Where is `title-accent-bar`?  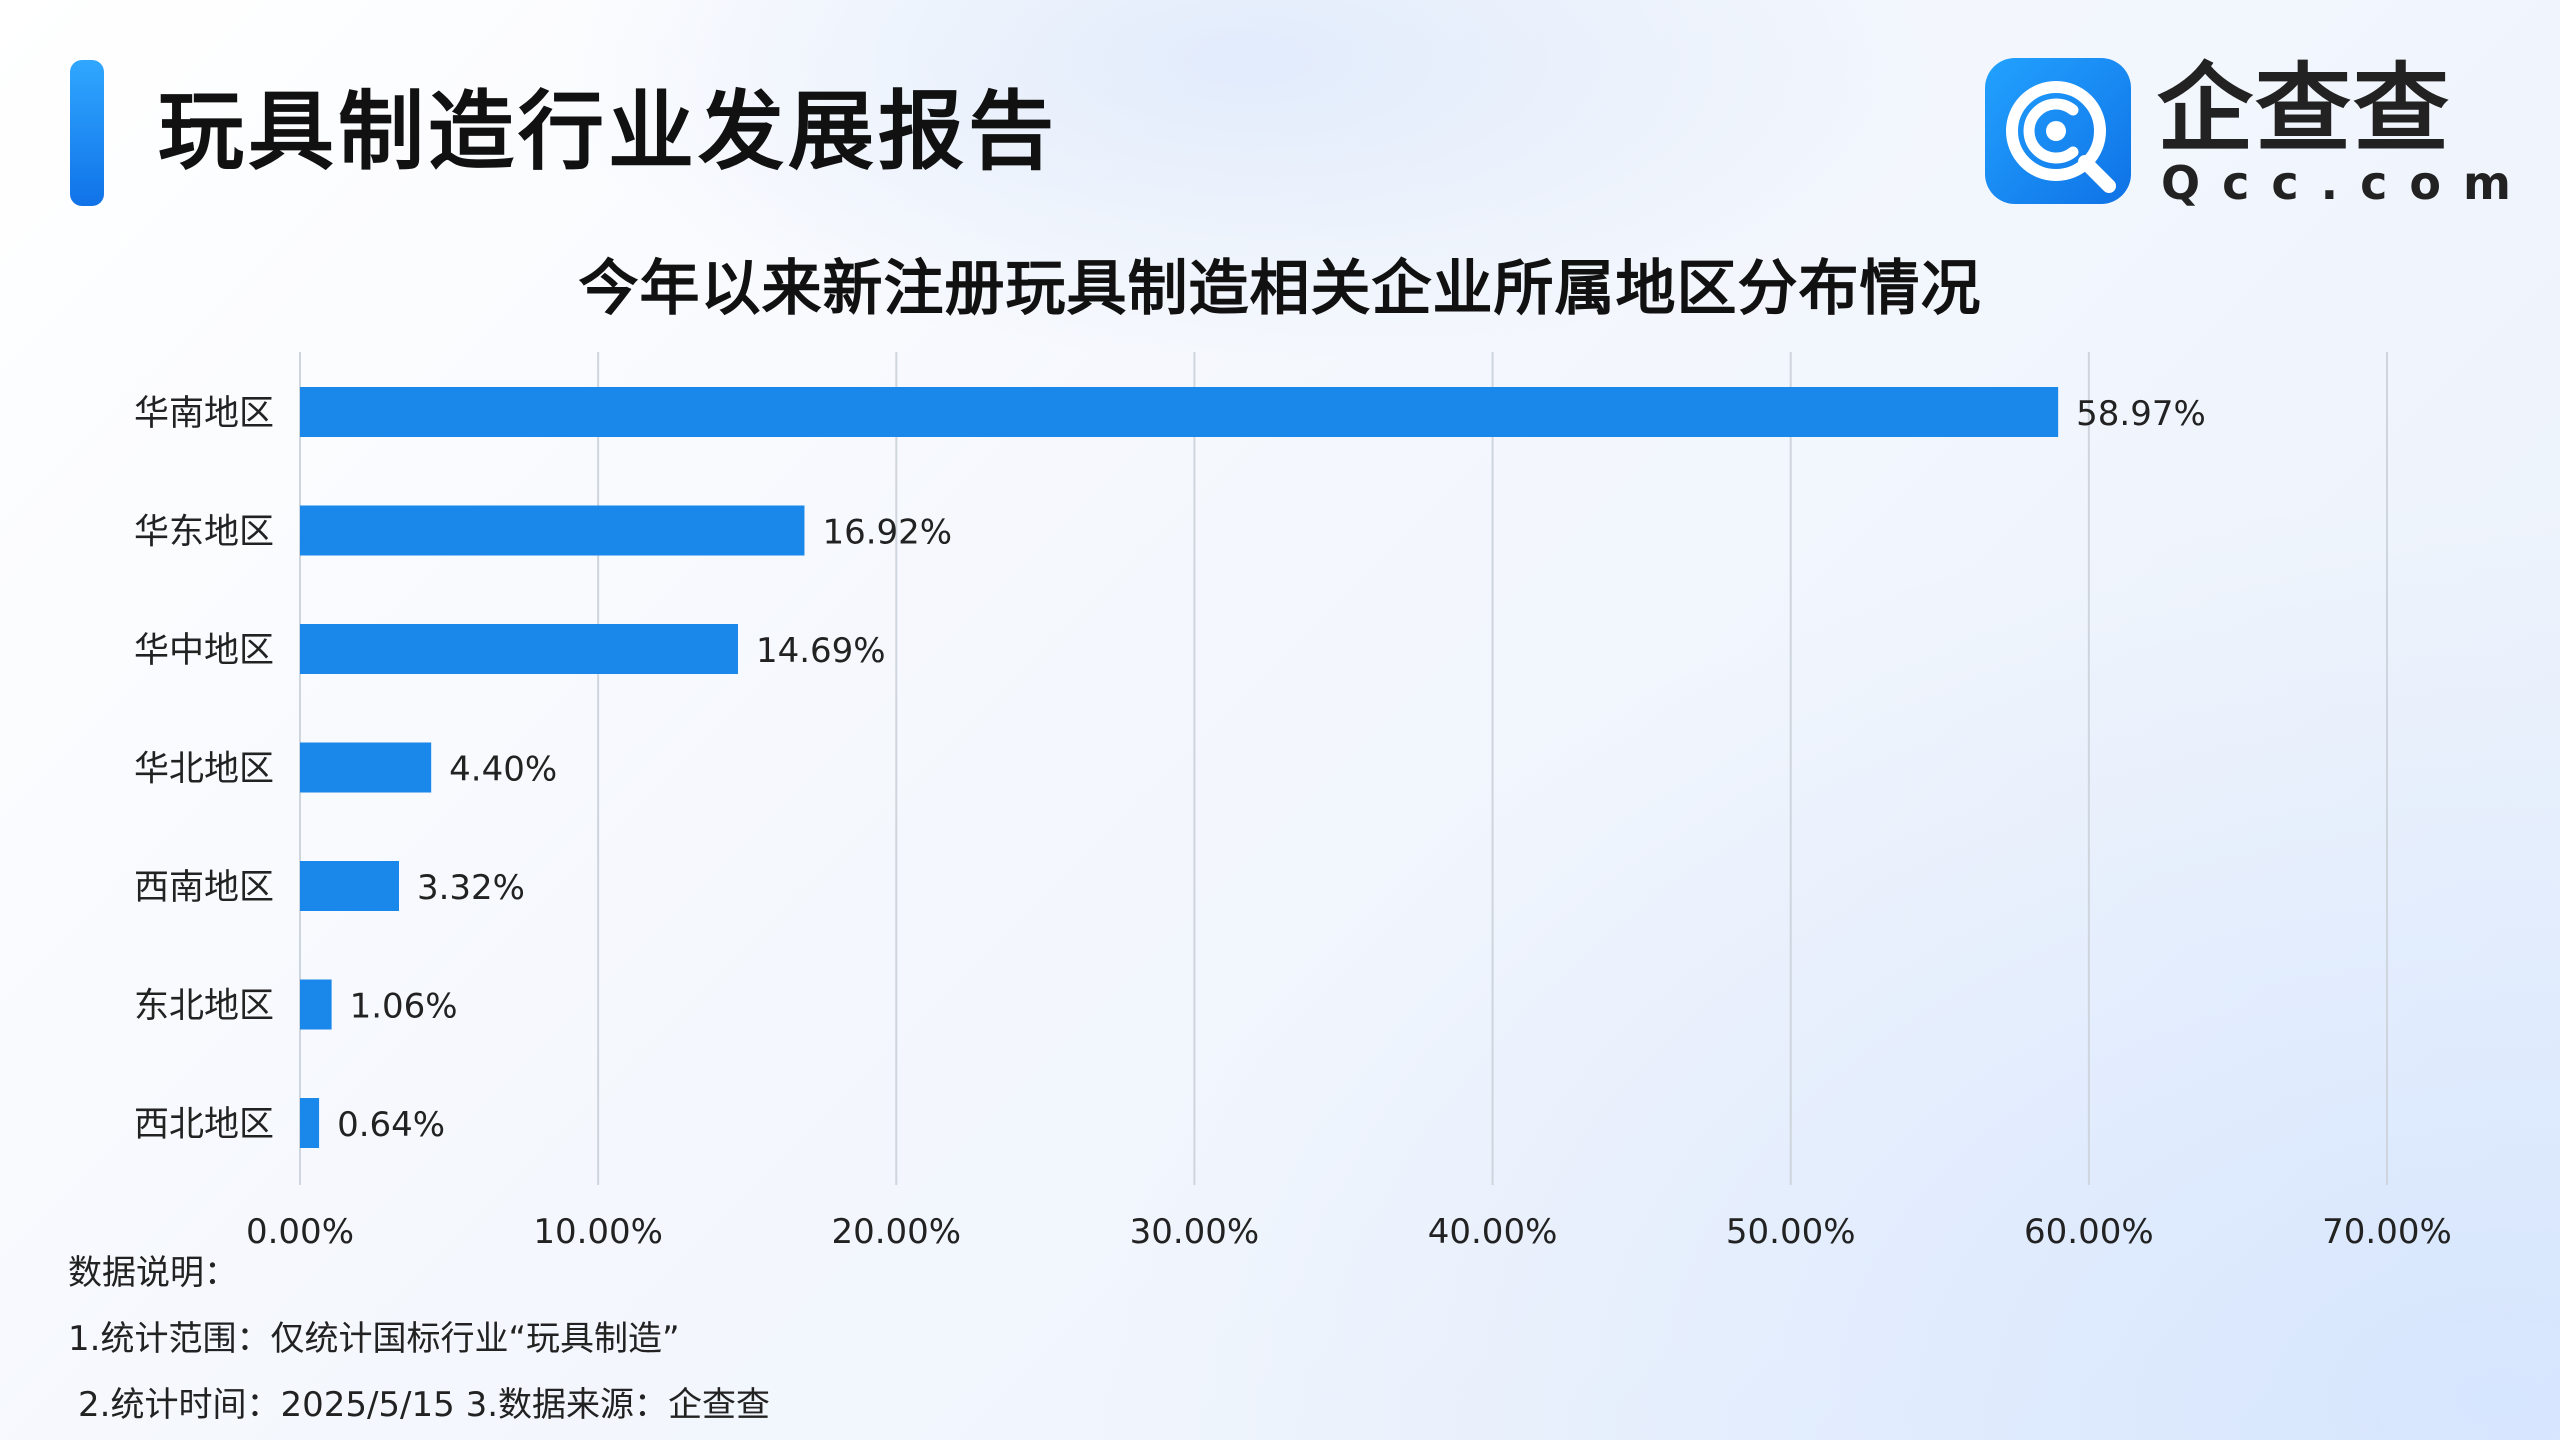 title-accent-bar is located at coordinates (87, 133).